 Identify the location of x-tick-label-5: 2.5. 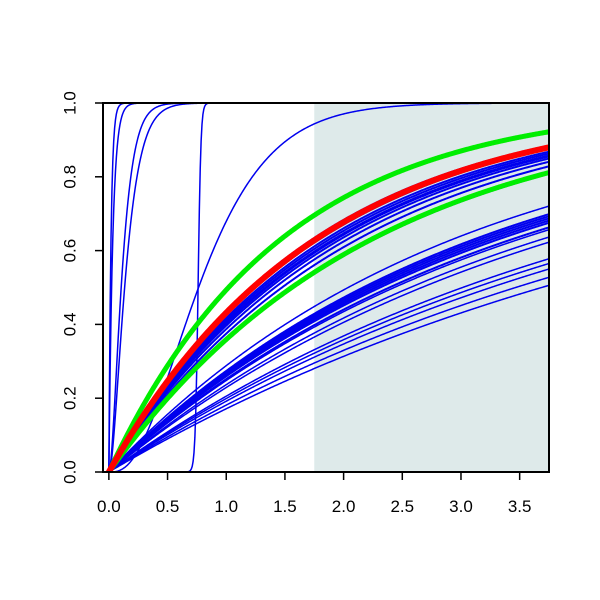
(402, 506).